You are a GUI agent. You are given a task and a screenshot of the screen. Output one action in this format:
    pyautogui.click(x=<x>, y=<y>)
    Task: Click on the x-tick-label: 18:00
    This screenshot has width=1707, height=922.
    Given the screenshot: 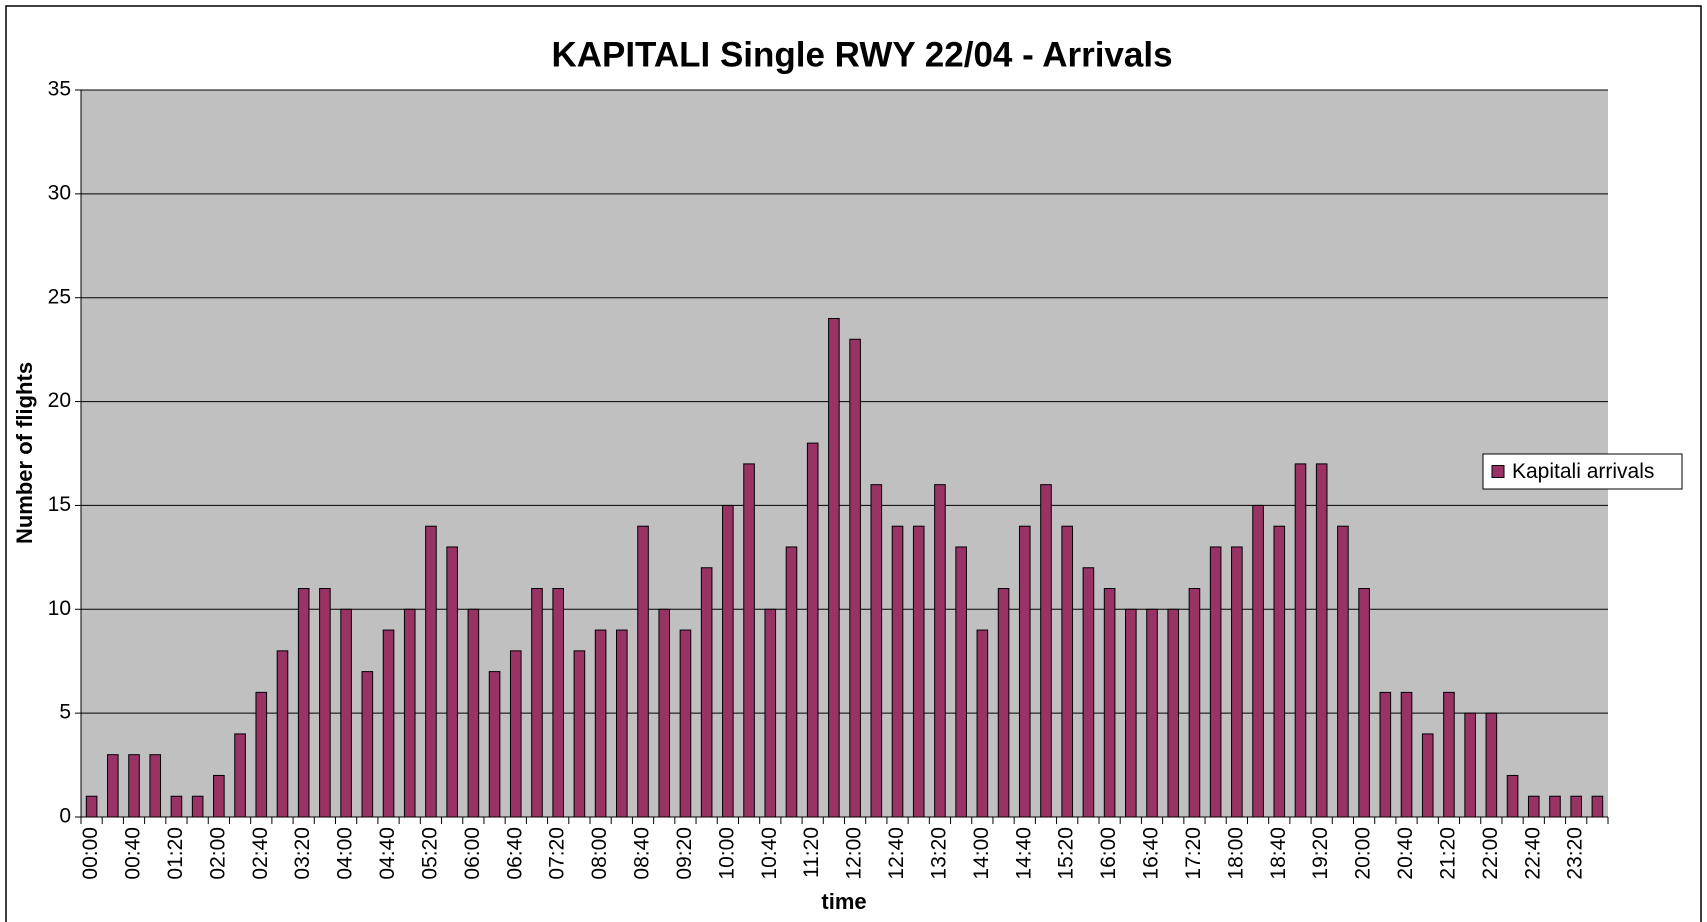 What is the action you would take?
    pyautogui.click(x=1235, y=853)
    